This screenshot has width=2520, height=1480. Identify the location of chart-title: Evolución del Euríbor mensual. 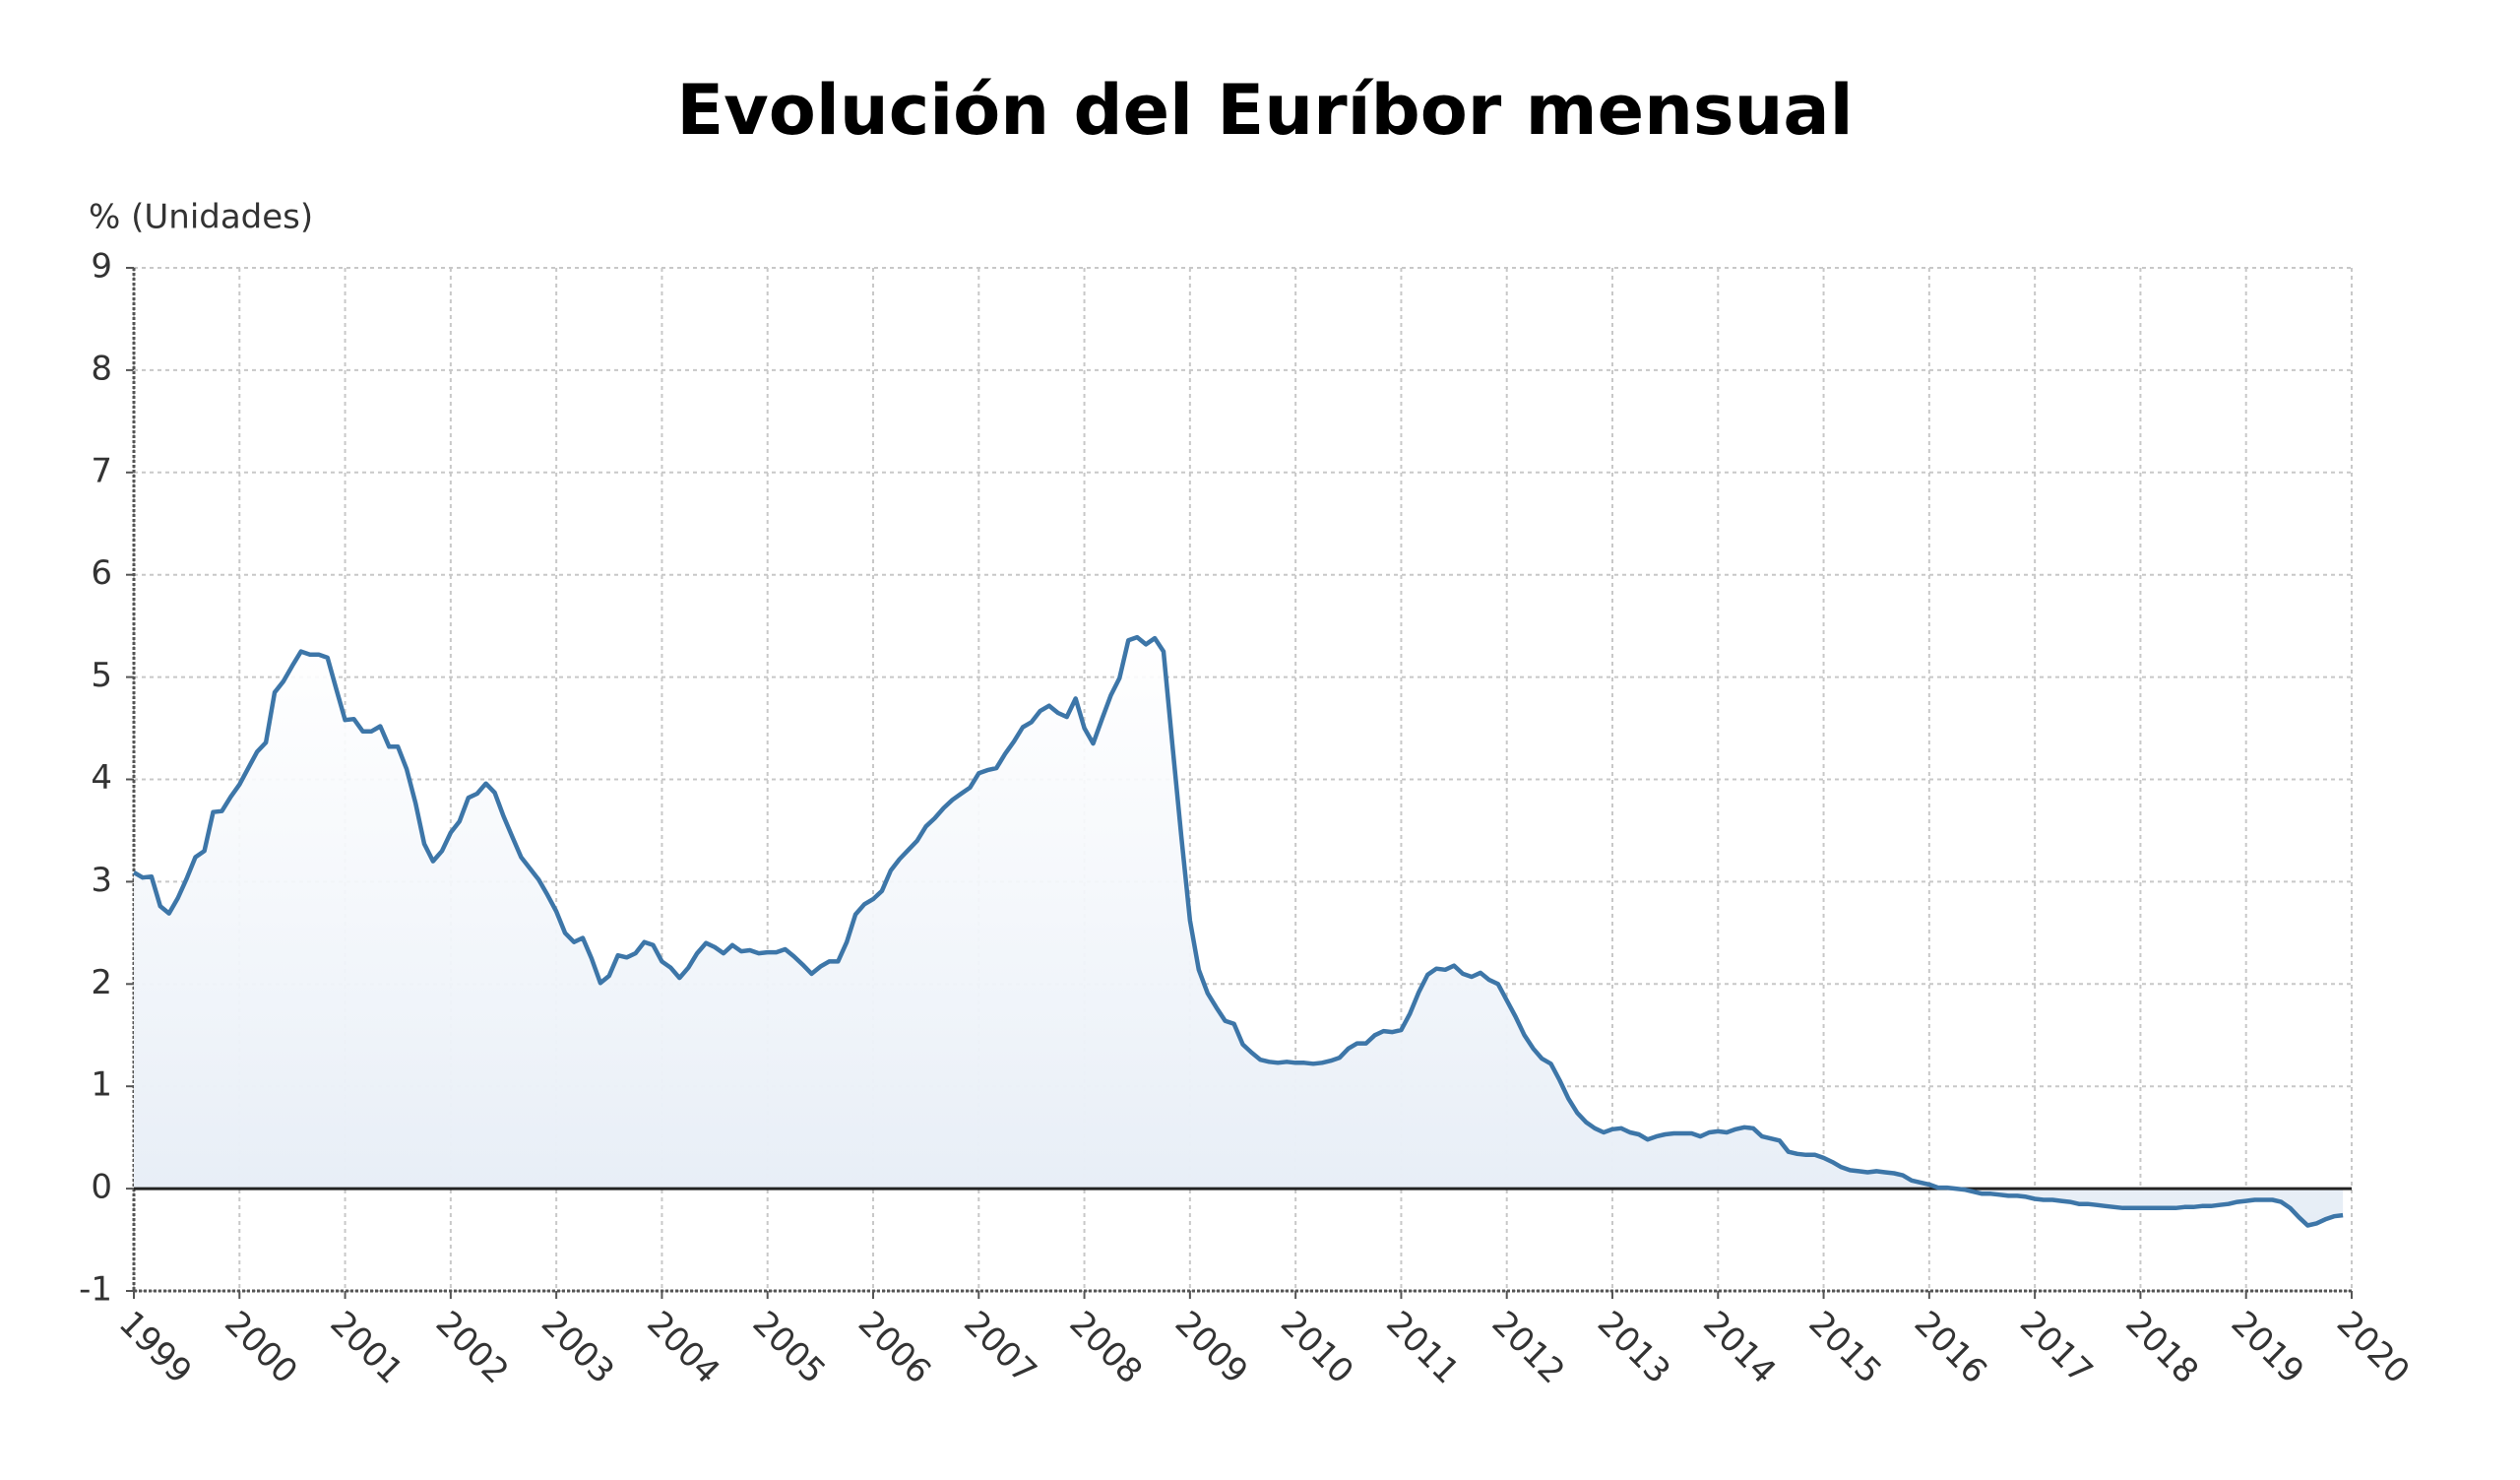
(1264, 110).